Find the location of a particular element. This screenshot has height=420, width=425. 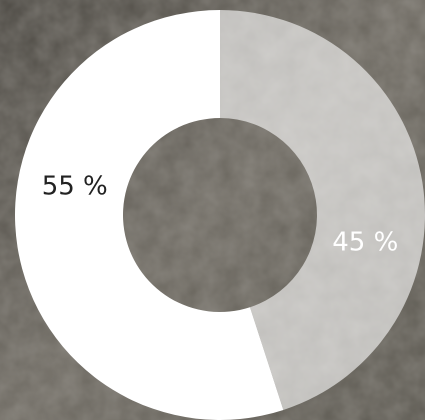

segment-label: 45 % is located at coordinates (365, 243).